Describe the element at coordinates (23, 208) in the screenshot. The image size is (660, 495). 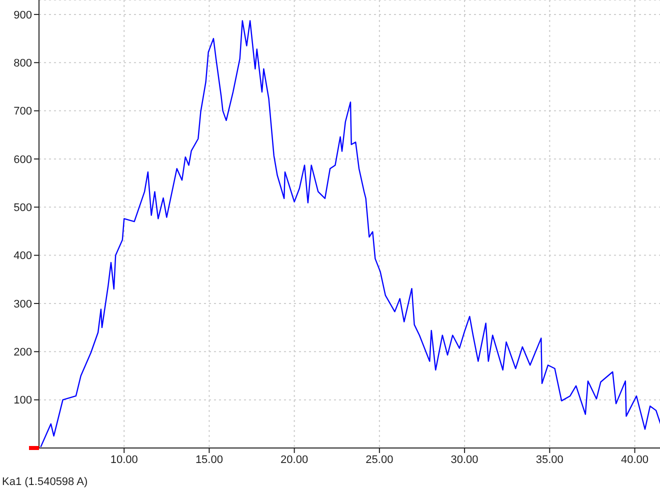
I see `y-tick-label: 500` at that location.